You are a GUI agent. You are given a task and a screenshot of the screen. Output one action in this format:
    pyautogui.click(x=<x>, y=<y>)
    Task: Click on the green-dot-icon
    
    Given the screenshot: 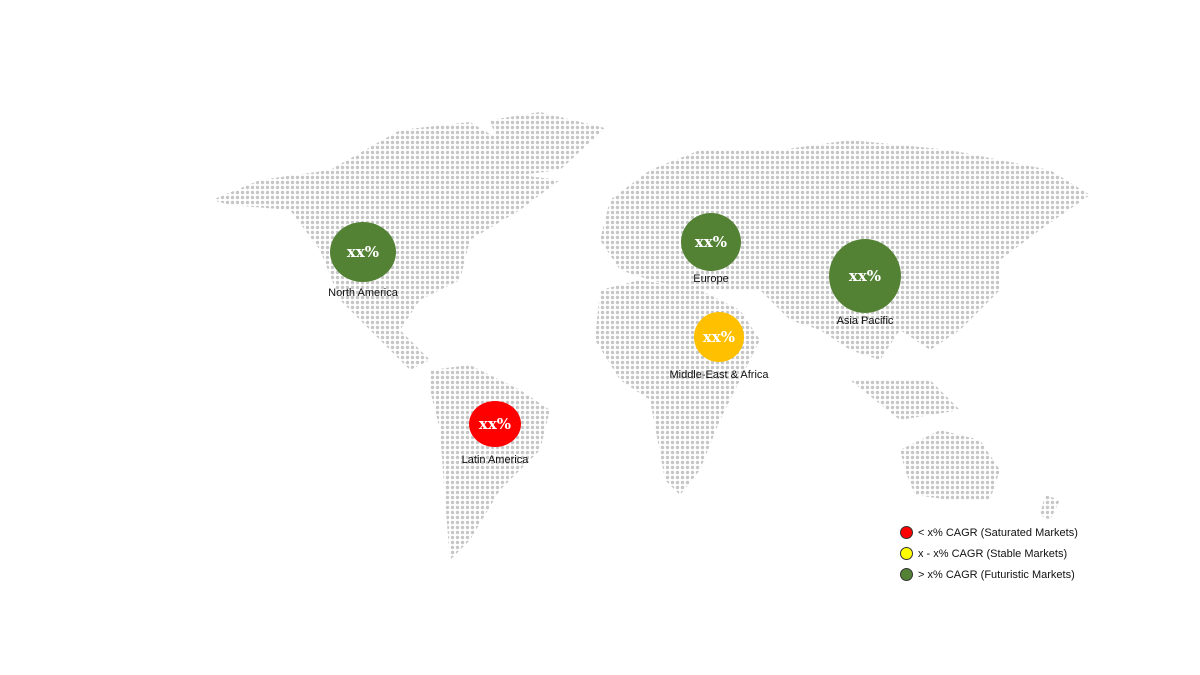 What is the action you would take?
    pyautogui.click(x=906, y=574)
    